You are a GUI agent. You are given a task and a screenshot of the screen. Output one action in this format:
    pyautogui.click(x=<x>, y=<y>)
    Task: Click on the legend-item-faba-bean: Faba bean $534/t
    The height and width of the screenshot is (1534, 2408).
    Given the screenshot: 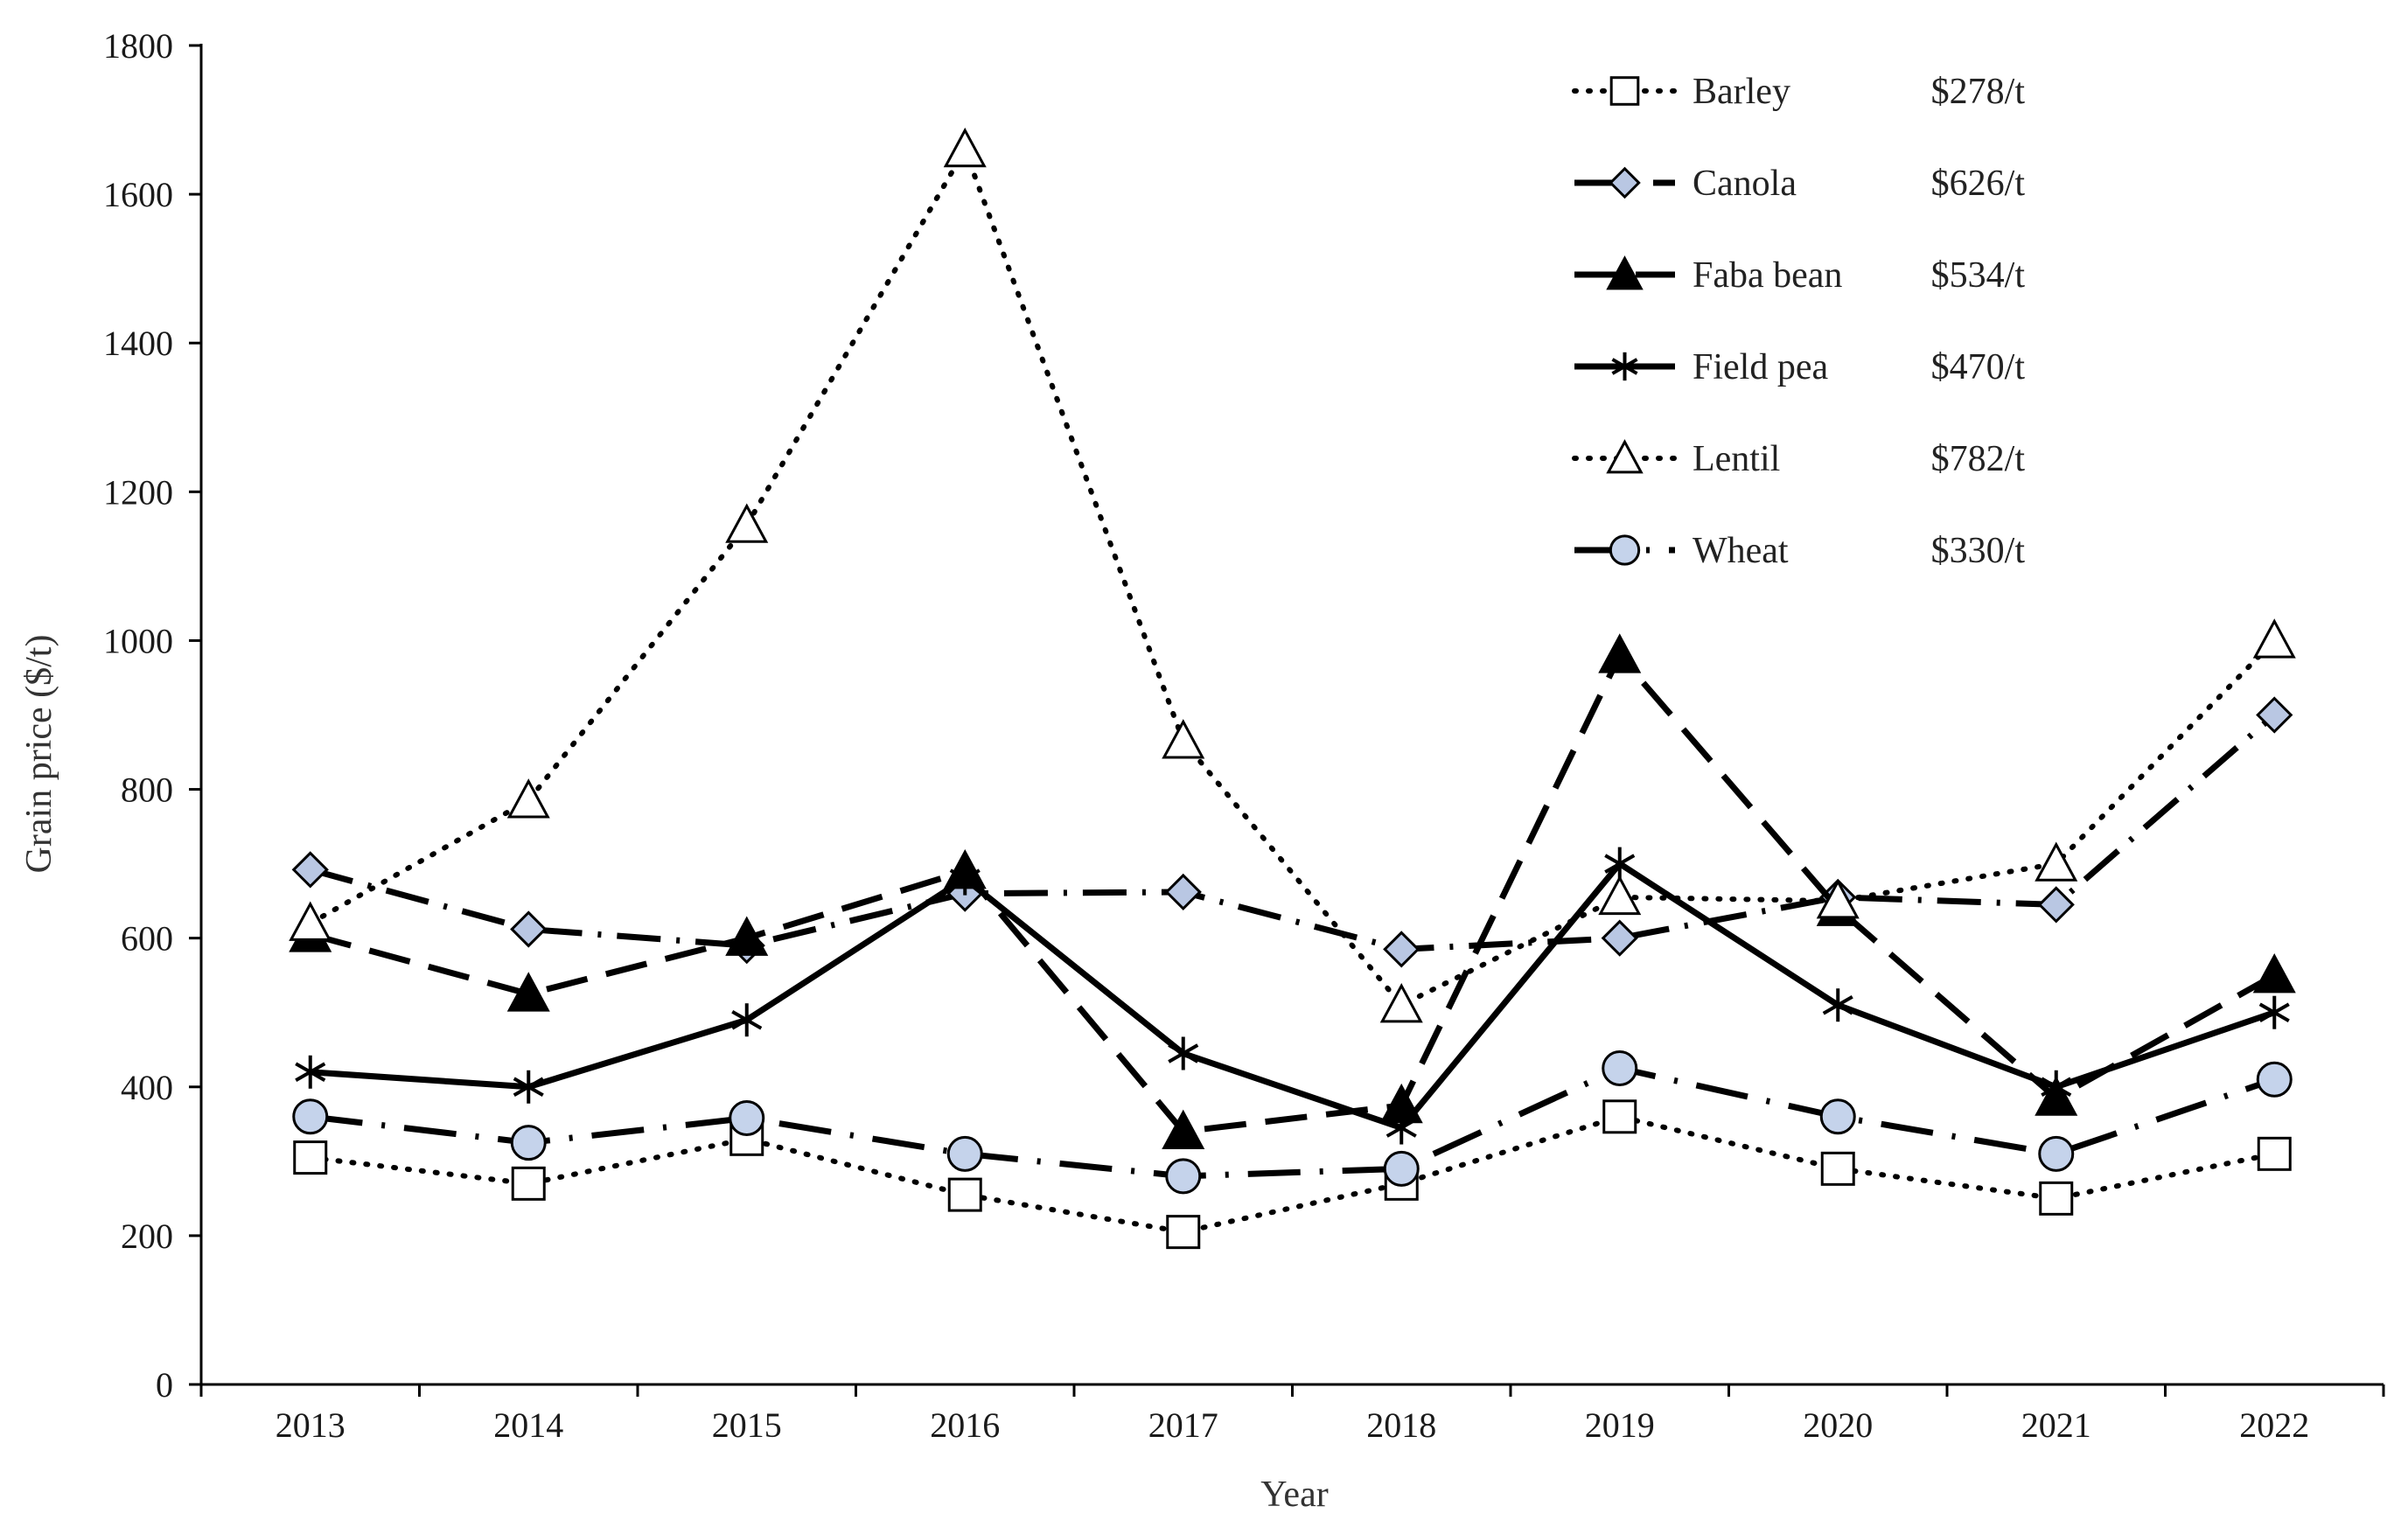 What is the action you would take?
    pyautogui.click(x=1800, y=275)
    